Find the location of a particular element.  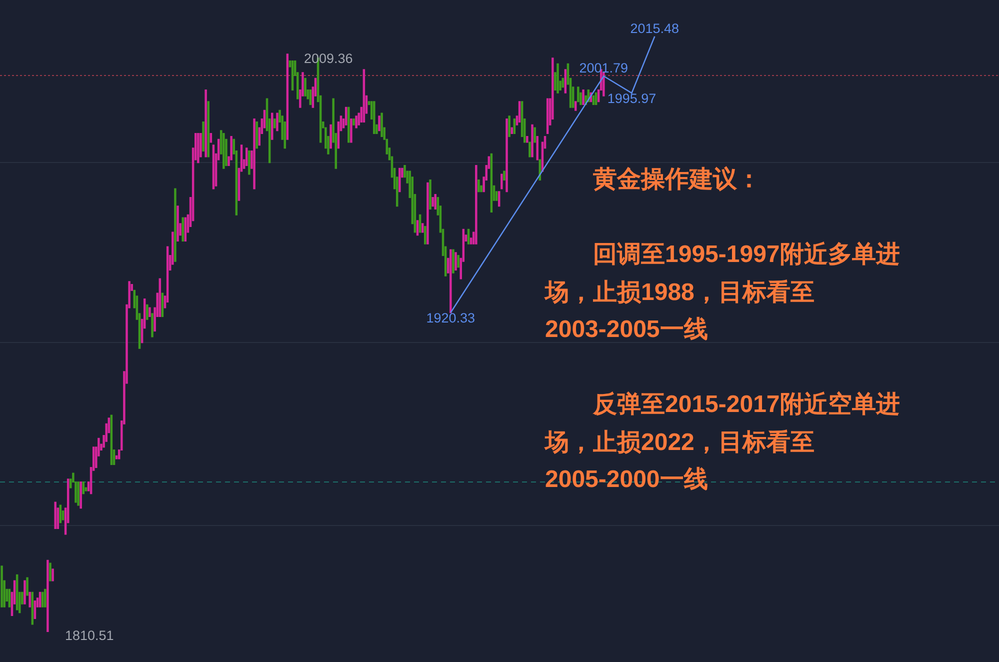

data-label: 1920.33 is located at coordinates (451, 318).